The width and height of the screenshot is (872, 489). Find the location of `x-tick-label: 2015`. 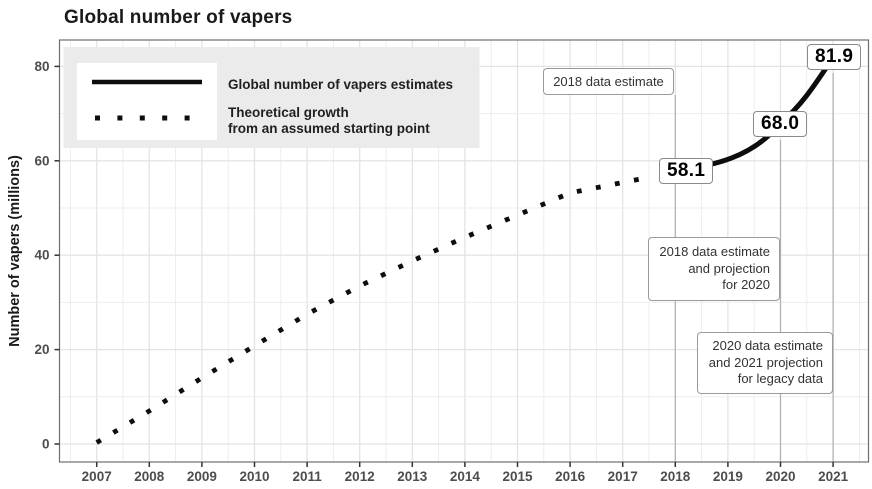

x-tick-label: 2015 is located at coordinates (517, 476).